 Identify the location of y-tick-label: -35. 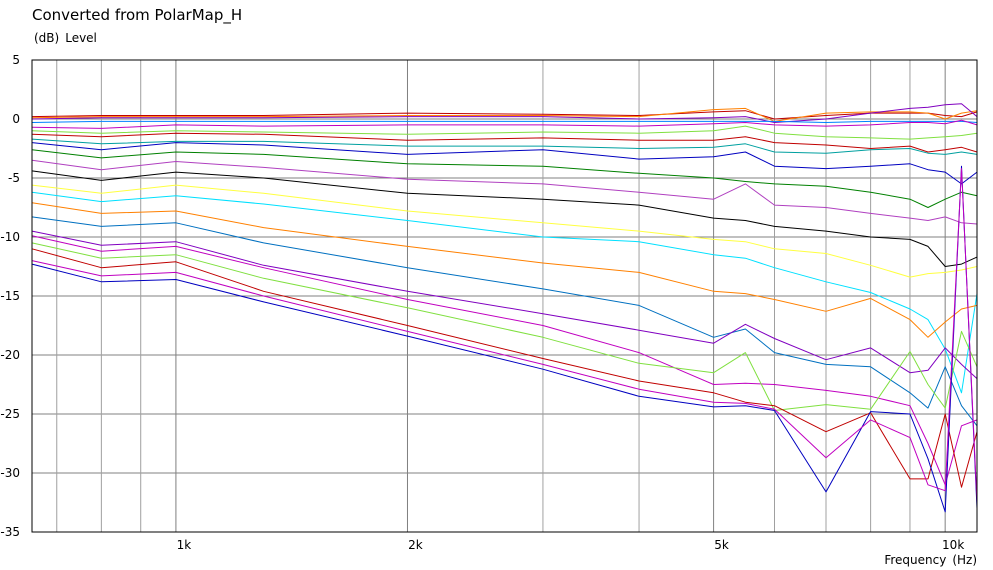
(10, 532).